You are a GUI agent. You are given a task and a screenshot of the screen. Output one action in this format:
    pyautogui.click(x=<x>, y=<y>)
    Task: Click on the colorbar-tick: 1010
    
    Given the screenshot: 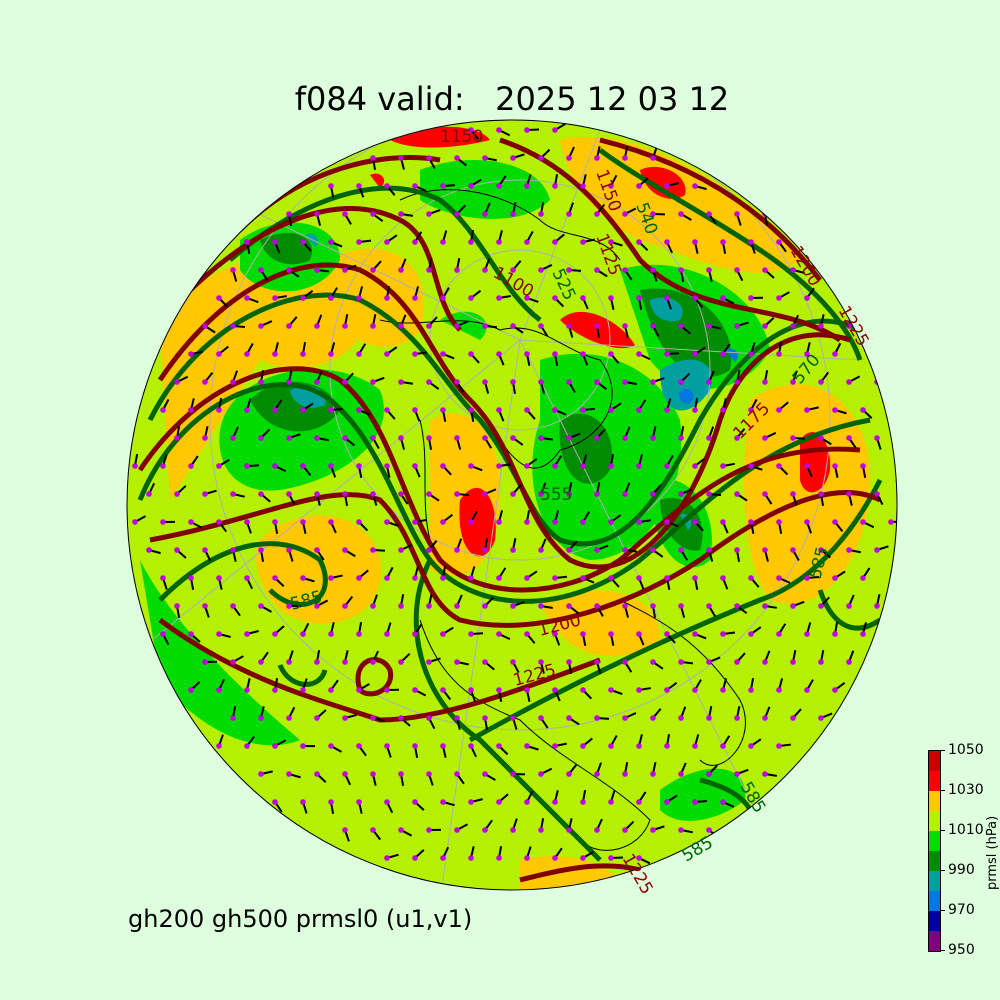 What is the action you would take?
    pyautogui.click(x=962, y=830)
    